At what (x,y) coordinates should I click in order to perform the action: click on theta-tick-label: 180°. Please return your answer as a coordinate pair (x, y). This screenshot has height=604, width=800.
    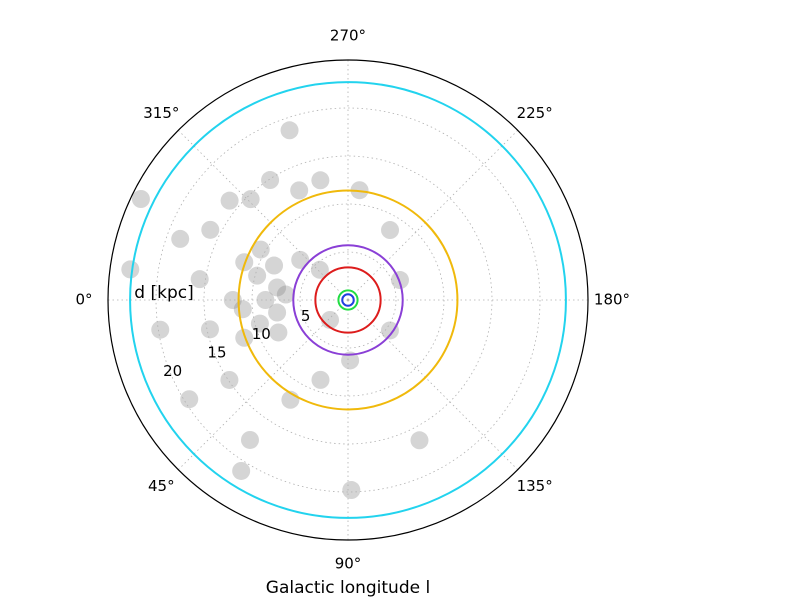
    Looking at the image, I should click on (612, 300).